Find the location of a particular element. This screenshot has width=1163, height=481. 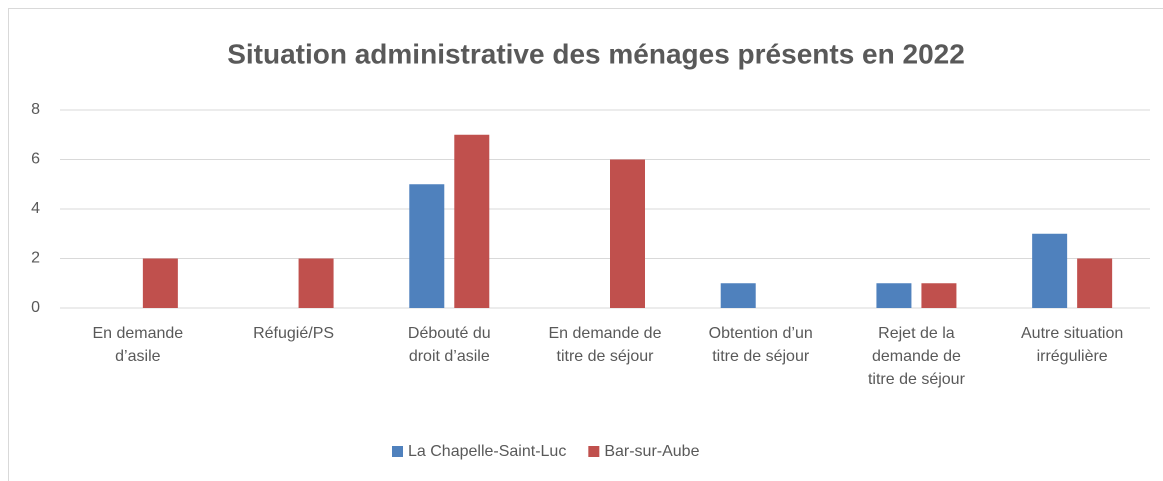

x-tick-label: Autre situation irrégulière is located at coordinates (1072, 345).